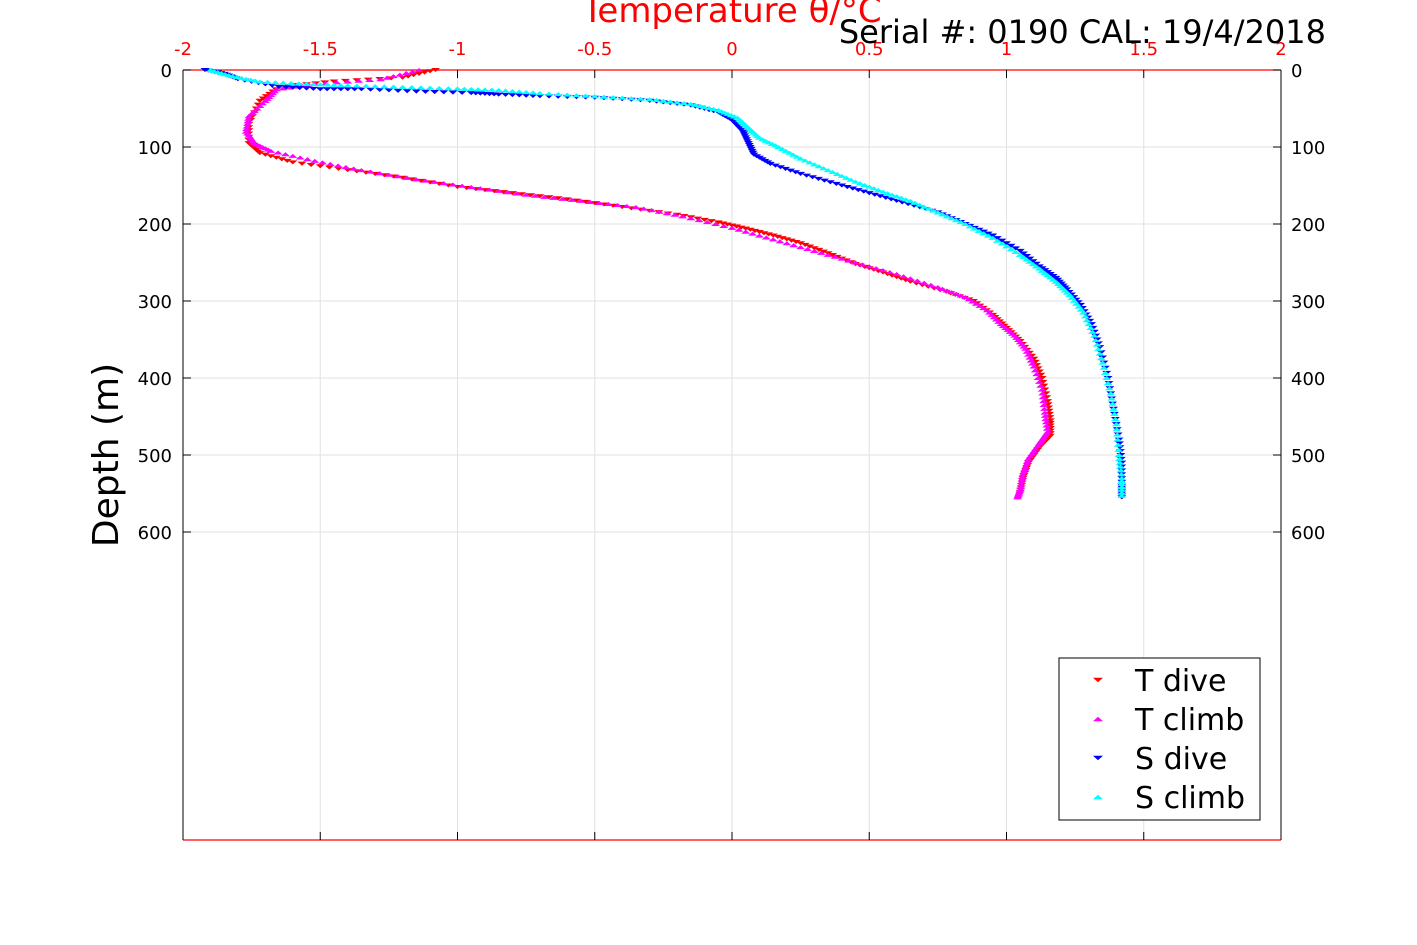  What do you see at coordinates (1082, 32) in the screenshot?
I see `serial-label: Serial #: 0190 CAL: 19/4/2018` at bounding box center [1082, 32].